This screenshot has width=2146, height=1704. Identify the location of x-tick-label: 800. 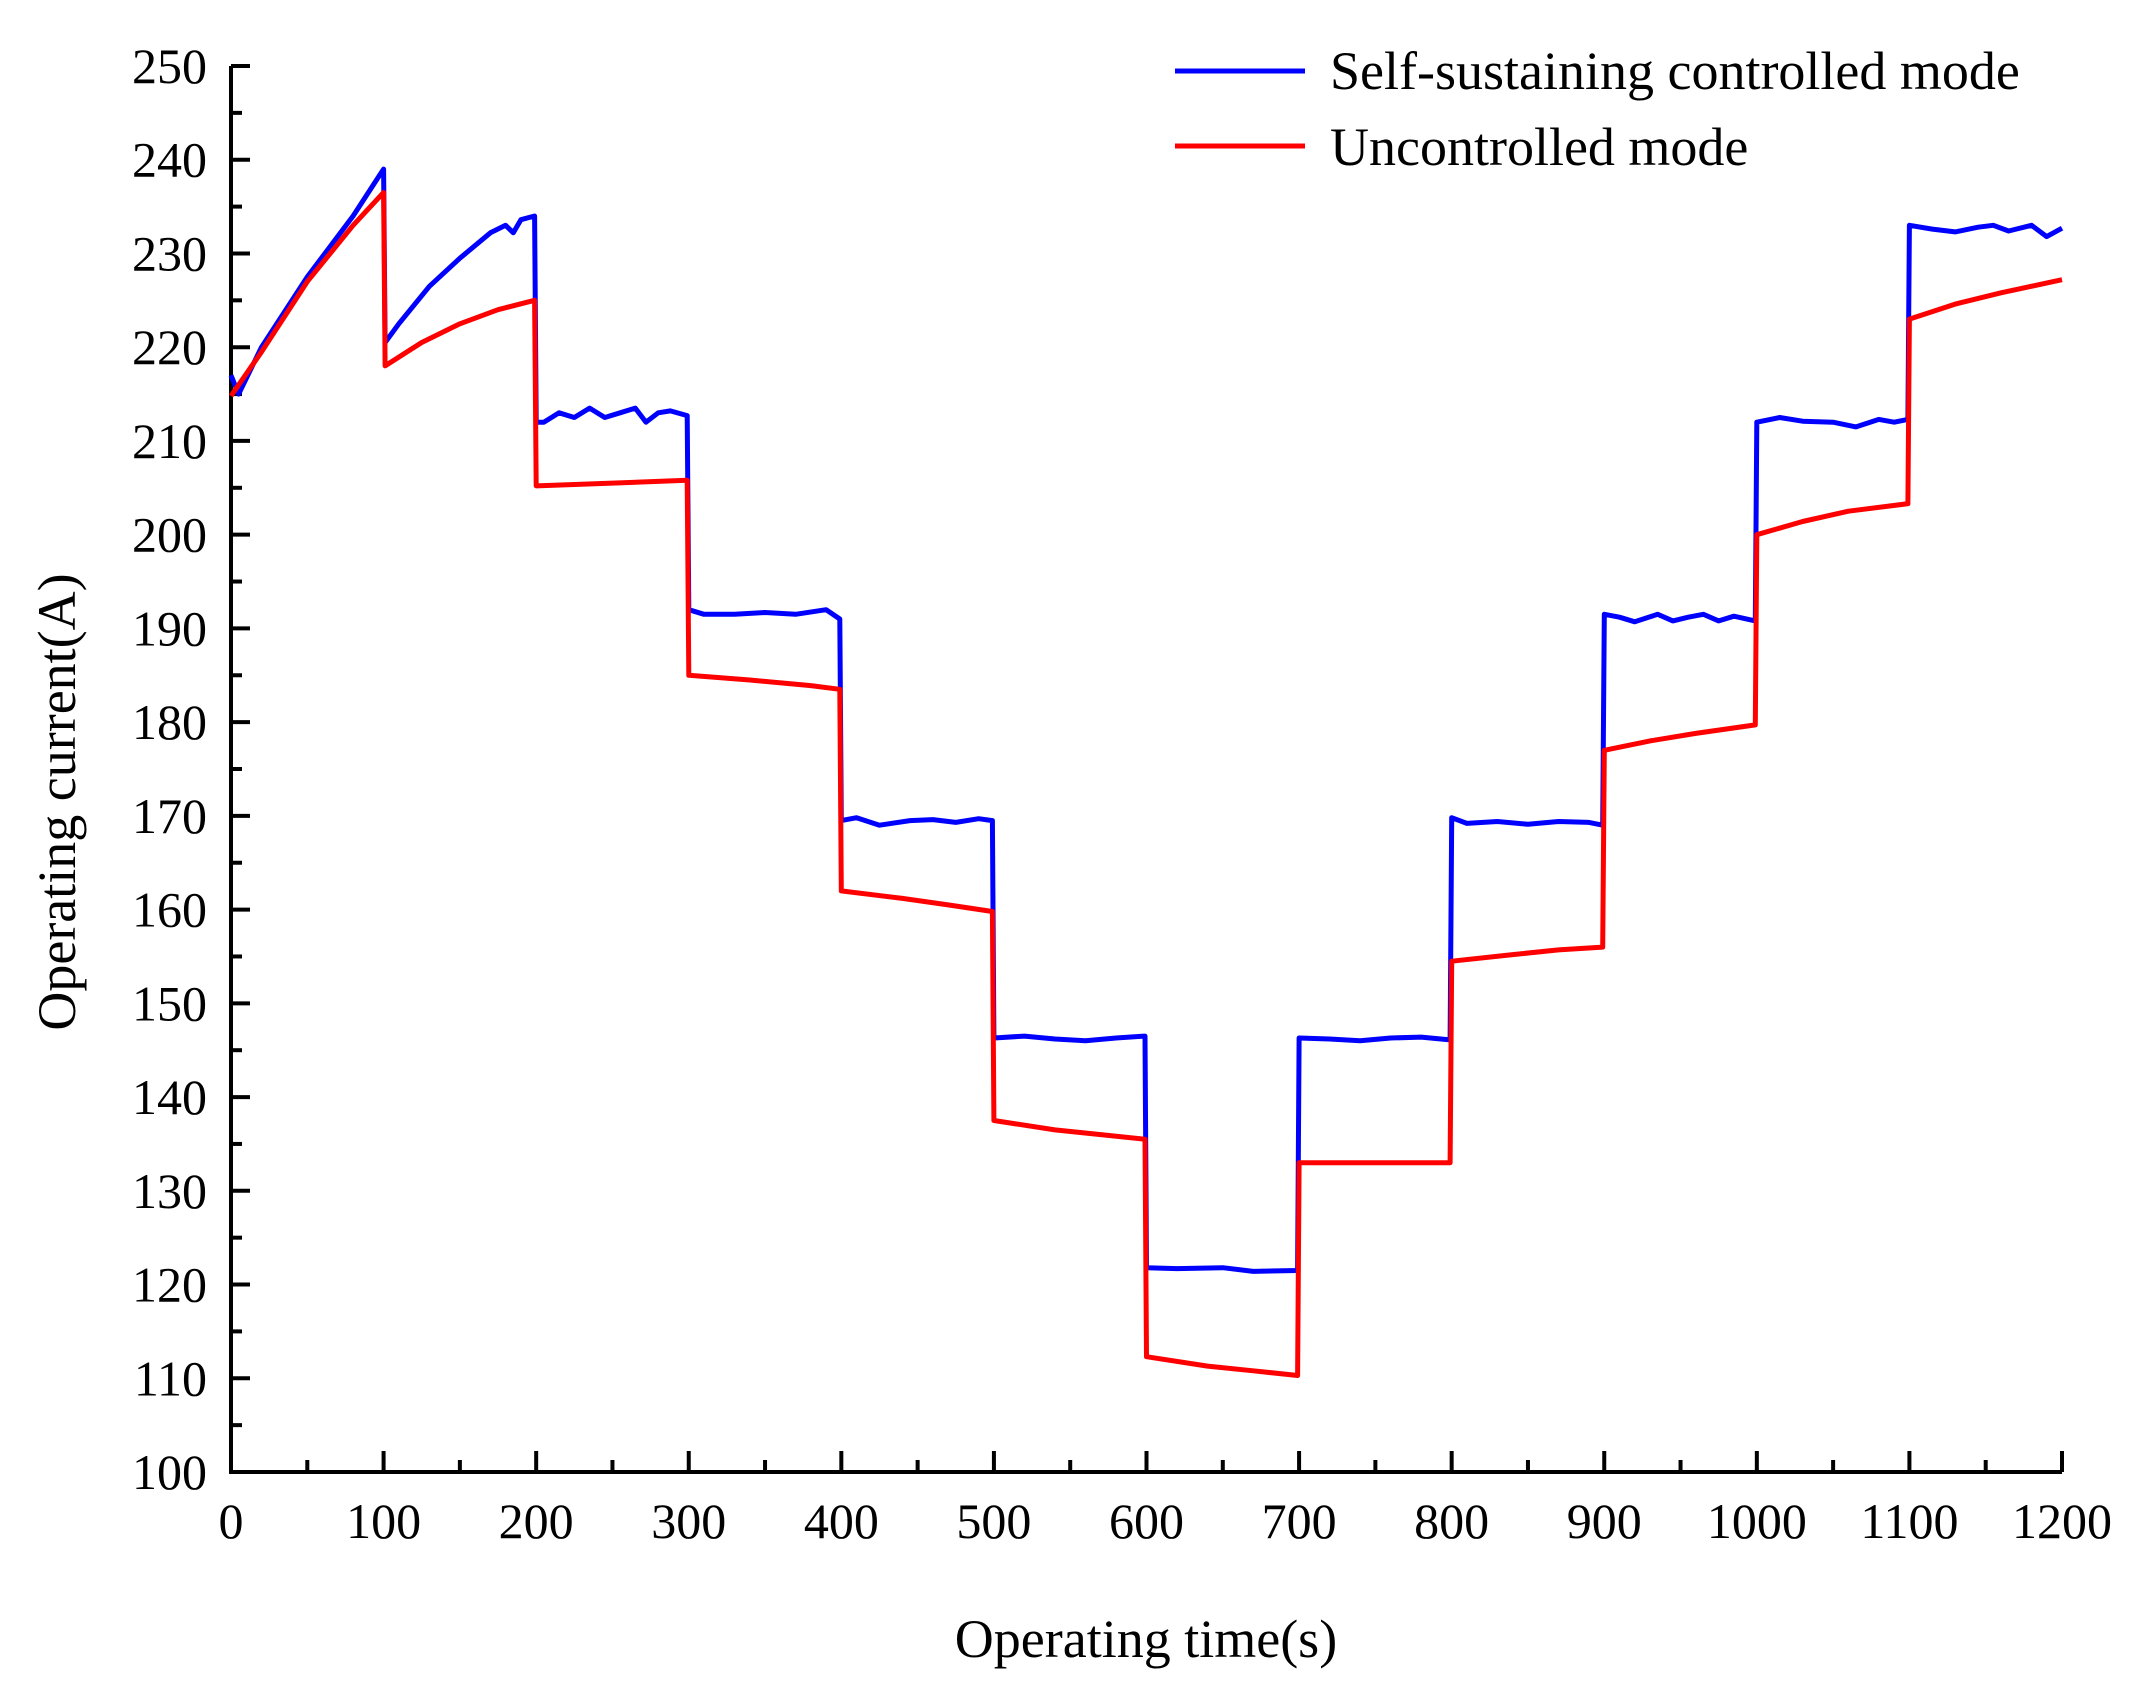
(1451, 1521).